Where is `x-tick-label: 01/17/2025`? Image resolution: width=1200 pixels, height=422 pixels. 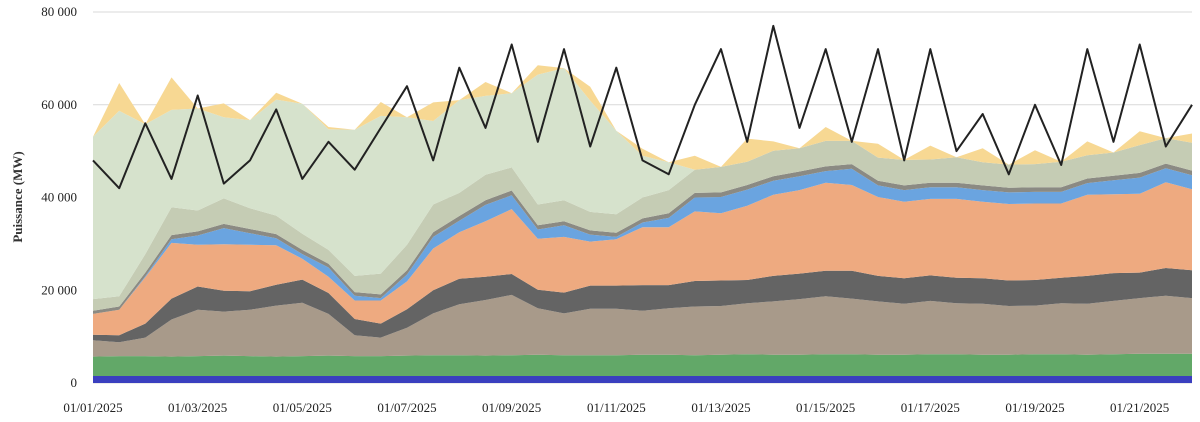 x-tick-label: 01/17/2025 is located at coordinates (930, 407).